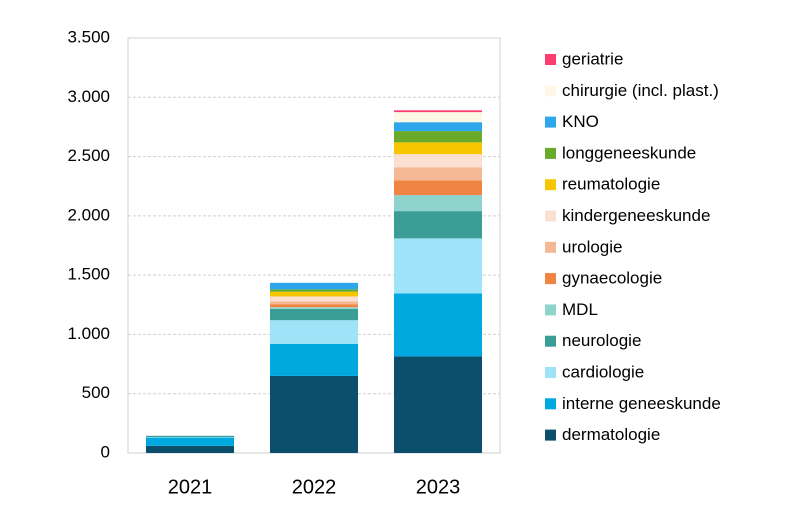  I want to click on legend-label: reumatologie, so click(611, 184).